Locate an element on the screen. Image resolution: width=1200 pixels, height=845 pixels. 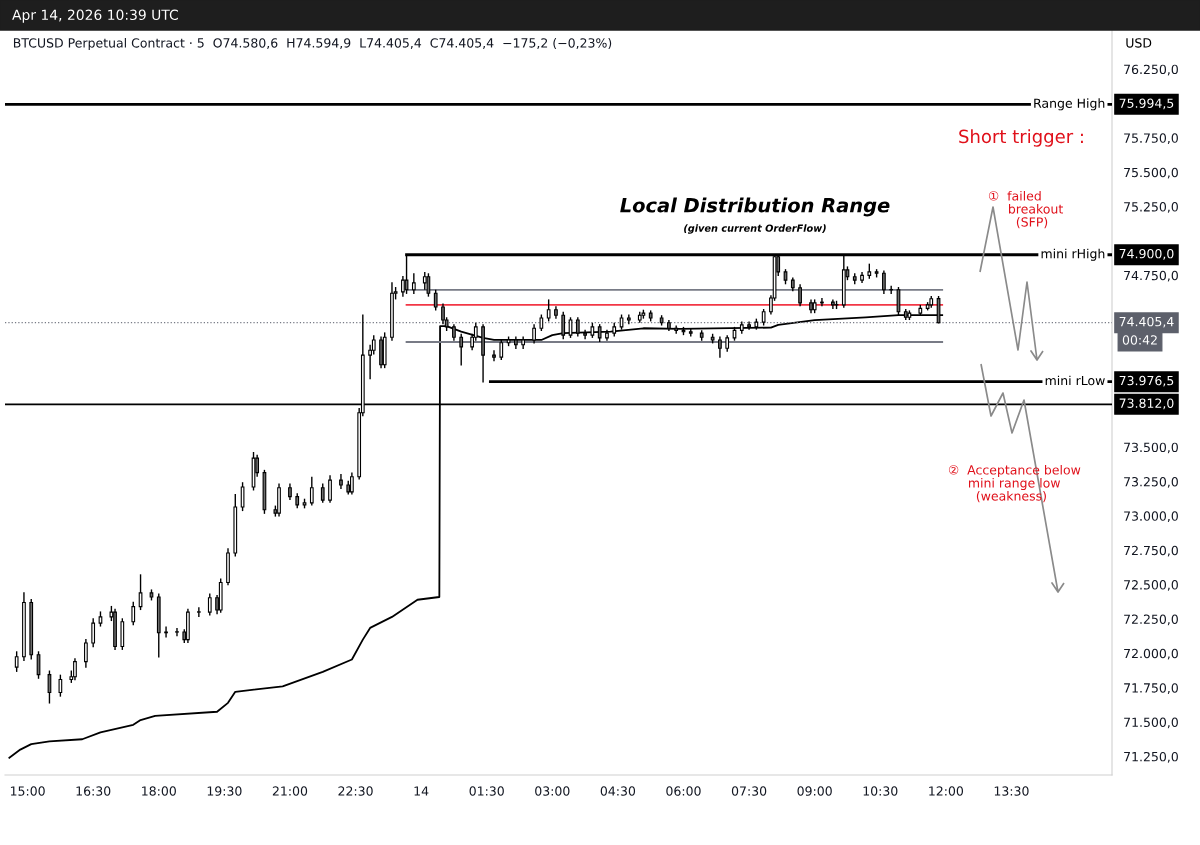
x-tick-label: 10:30 is located at coordinates (880, 791).